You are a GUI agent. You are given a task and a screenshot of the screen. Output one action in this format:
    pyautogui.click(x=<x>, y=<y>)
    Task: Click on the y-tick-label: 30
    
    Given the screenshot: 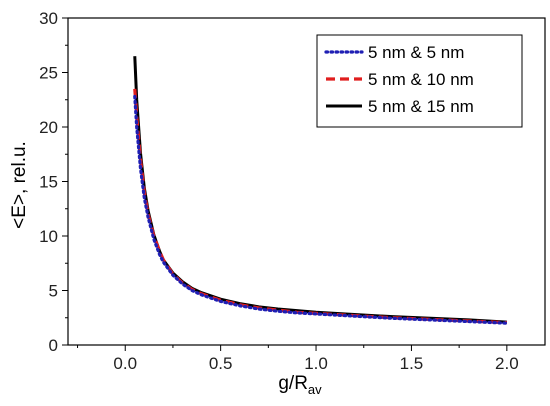 What is the action you would take?
    pyautogui.click(x=48, y=18)
    